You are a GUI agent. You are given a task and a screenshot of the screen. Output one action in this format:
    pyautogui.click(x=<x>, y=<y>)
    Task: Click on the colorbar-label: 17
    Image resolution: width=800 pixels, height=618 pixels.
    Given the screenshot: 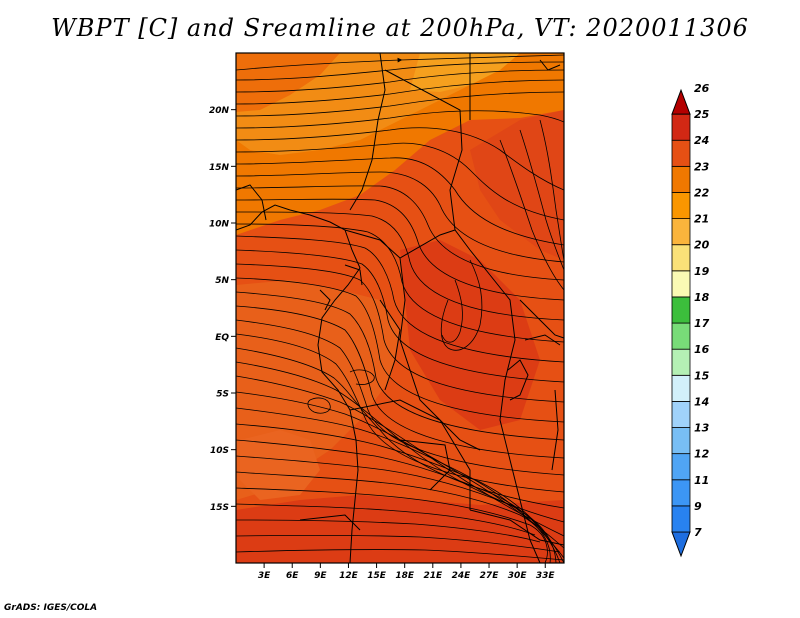 What is the action you would take?
    pyautogui.click(x=702, y=323)
    